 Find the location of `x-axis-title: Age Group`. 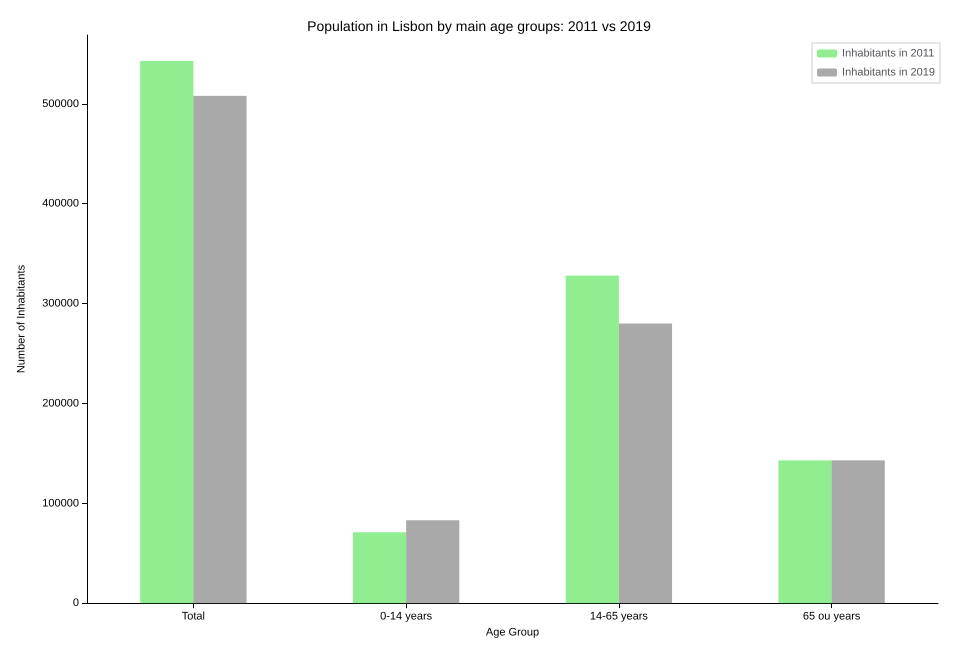

x-axis-title: Age Group is located at coordinates (513, 632).